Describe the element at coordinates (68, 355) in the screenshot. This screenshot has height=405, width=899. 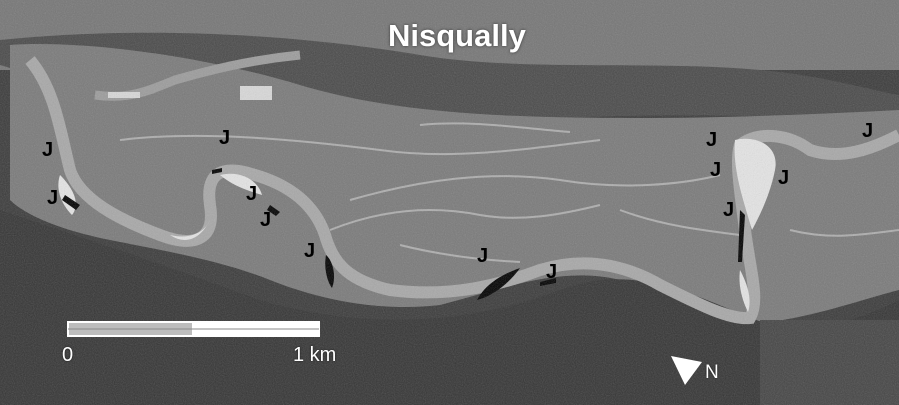
I see `scale-start-label: 0` at that location.